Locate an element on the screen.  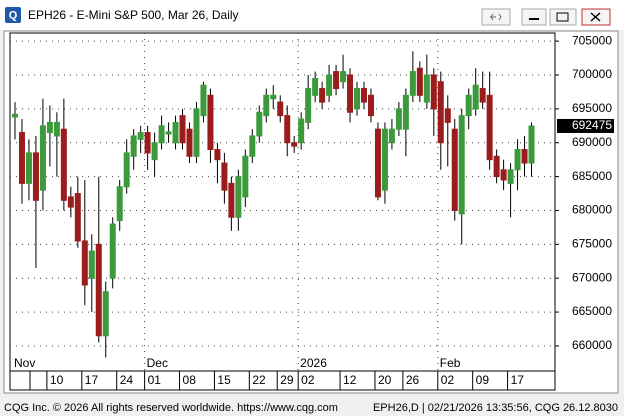
x-tick-label: 22 is located at coordinates (259, 380).